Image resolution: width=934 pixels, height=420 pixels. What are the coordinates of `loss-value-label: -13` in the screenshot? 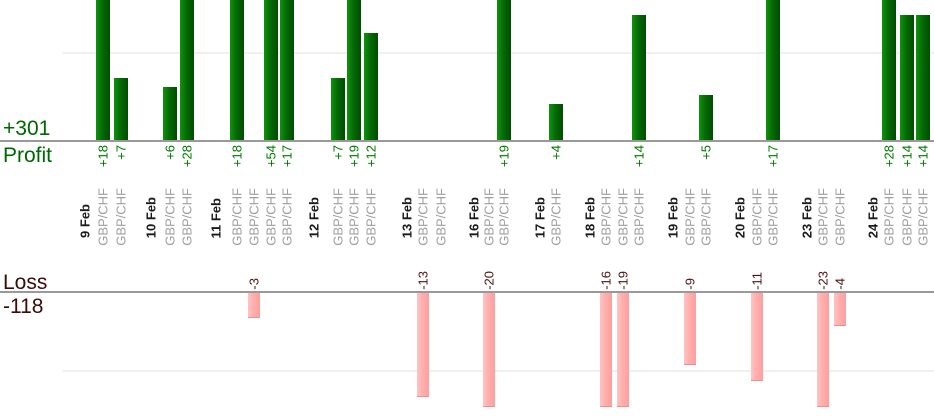 It's located at (422, 280).